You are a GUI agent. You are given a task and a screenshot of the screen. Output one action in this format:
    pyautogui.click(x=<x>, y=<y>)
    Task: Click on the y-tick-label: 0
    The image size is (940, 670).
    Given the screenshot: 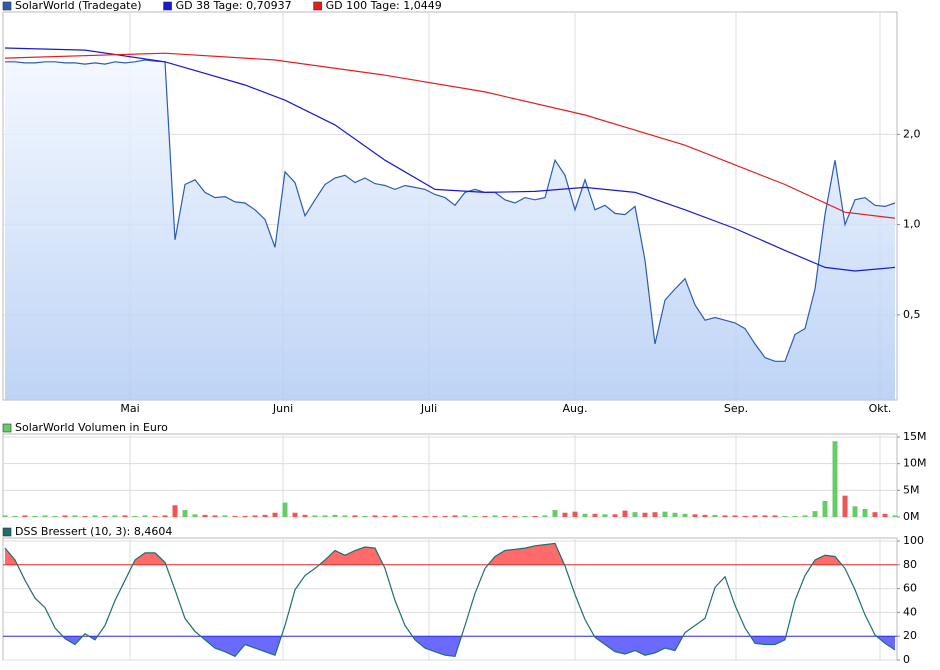 What is the action you would take?
    pyautogui.click(x=906, y=659)
    